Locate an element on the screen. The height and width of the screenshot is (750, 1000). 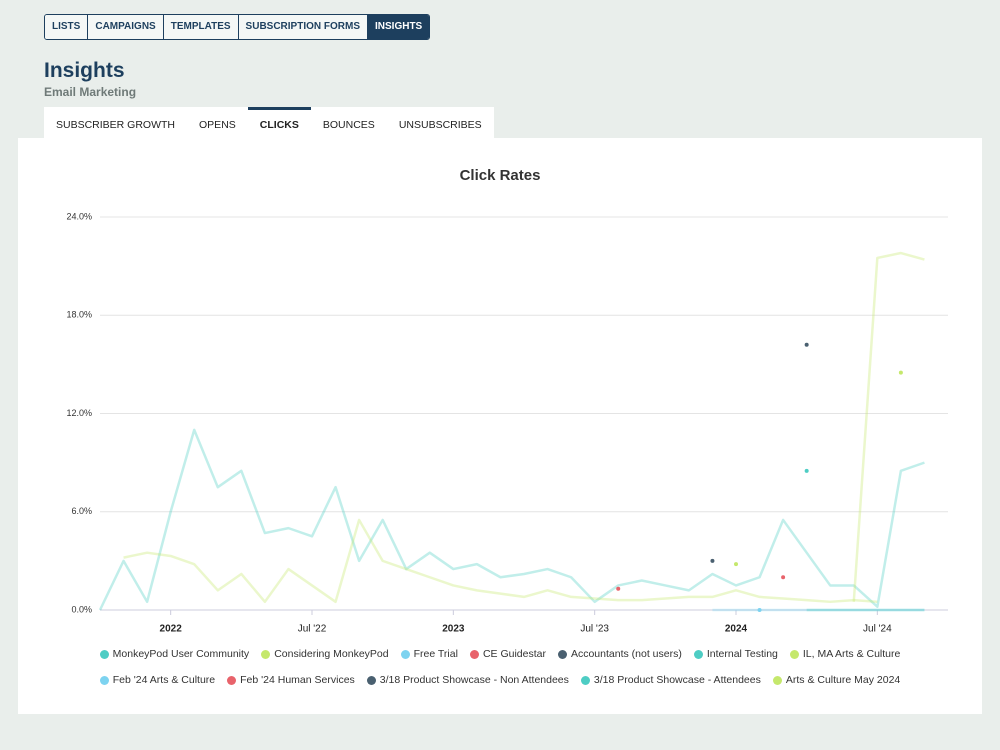
legend-item: Free Trial is located at coordinates (429, 654).